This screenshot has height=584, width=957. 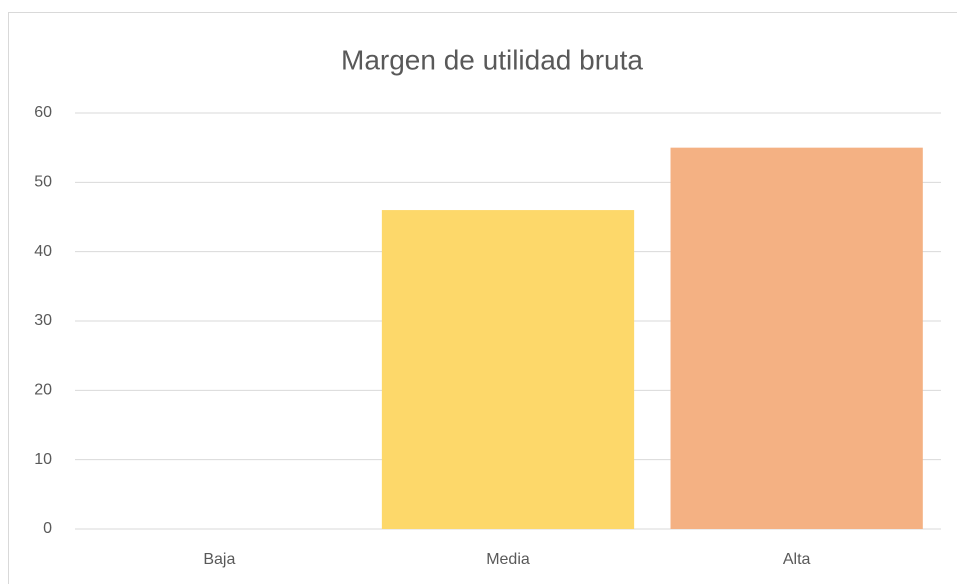 What do you see at coordinates (797, 559) in the screenshot?
I see `x-tick-label: Alta` at bounding box center [797, 559].